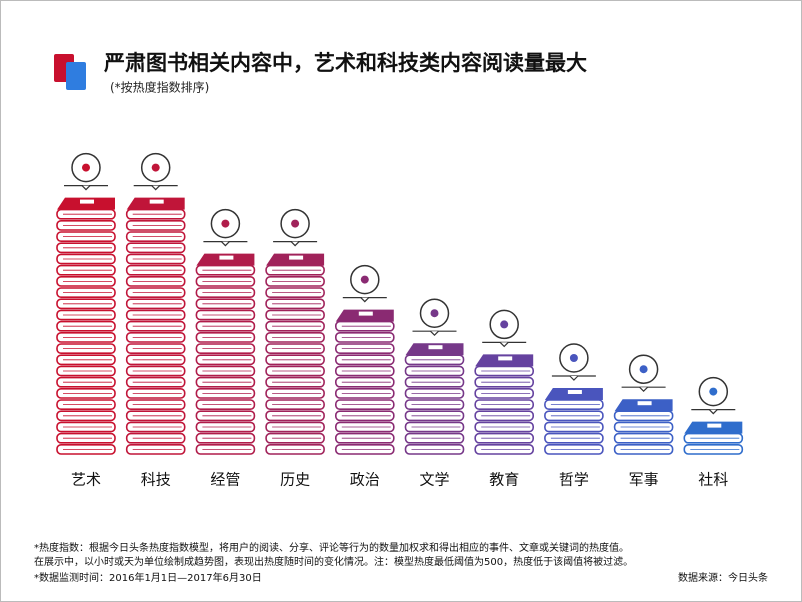 The width and height of the screenshot is (802, 602). Describe the element at coordinates (86, 480) in the screenshot. I see `category-label: 艺术` at that location.